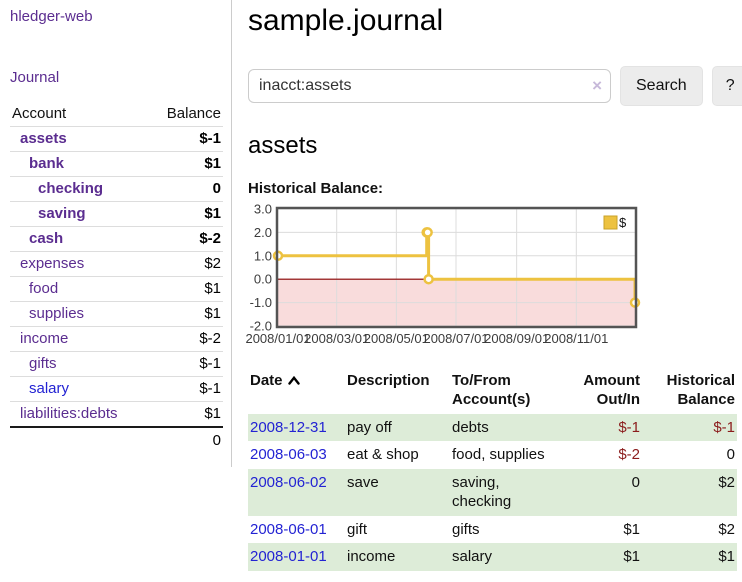 The image size is (742, 582). What do you see at coordinates (116, 214) in the screenshot?
I see `account-row: saving $1` at bounding box center [116, 214].